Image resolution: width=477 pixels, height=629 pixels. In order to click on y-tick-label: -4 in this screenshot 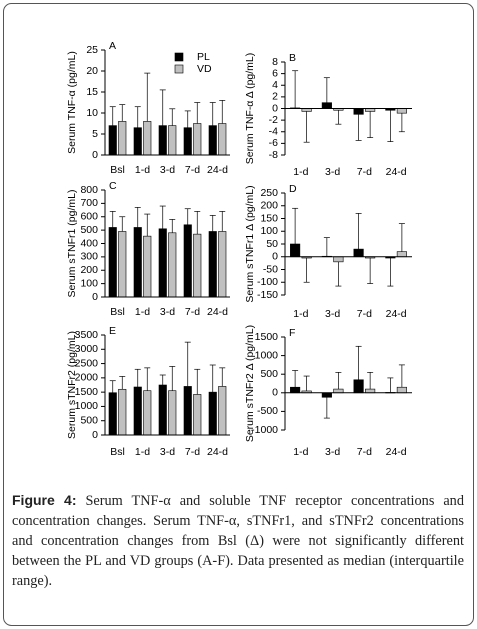, I will do `click(273, 132)`.